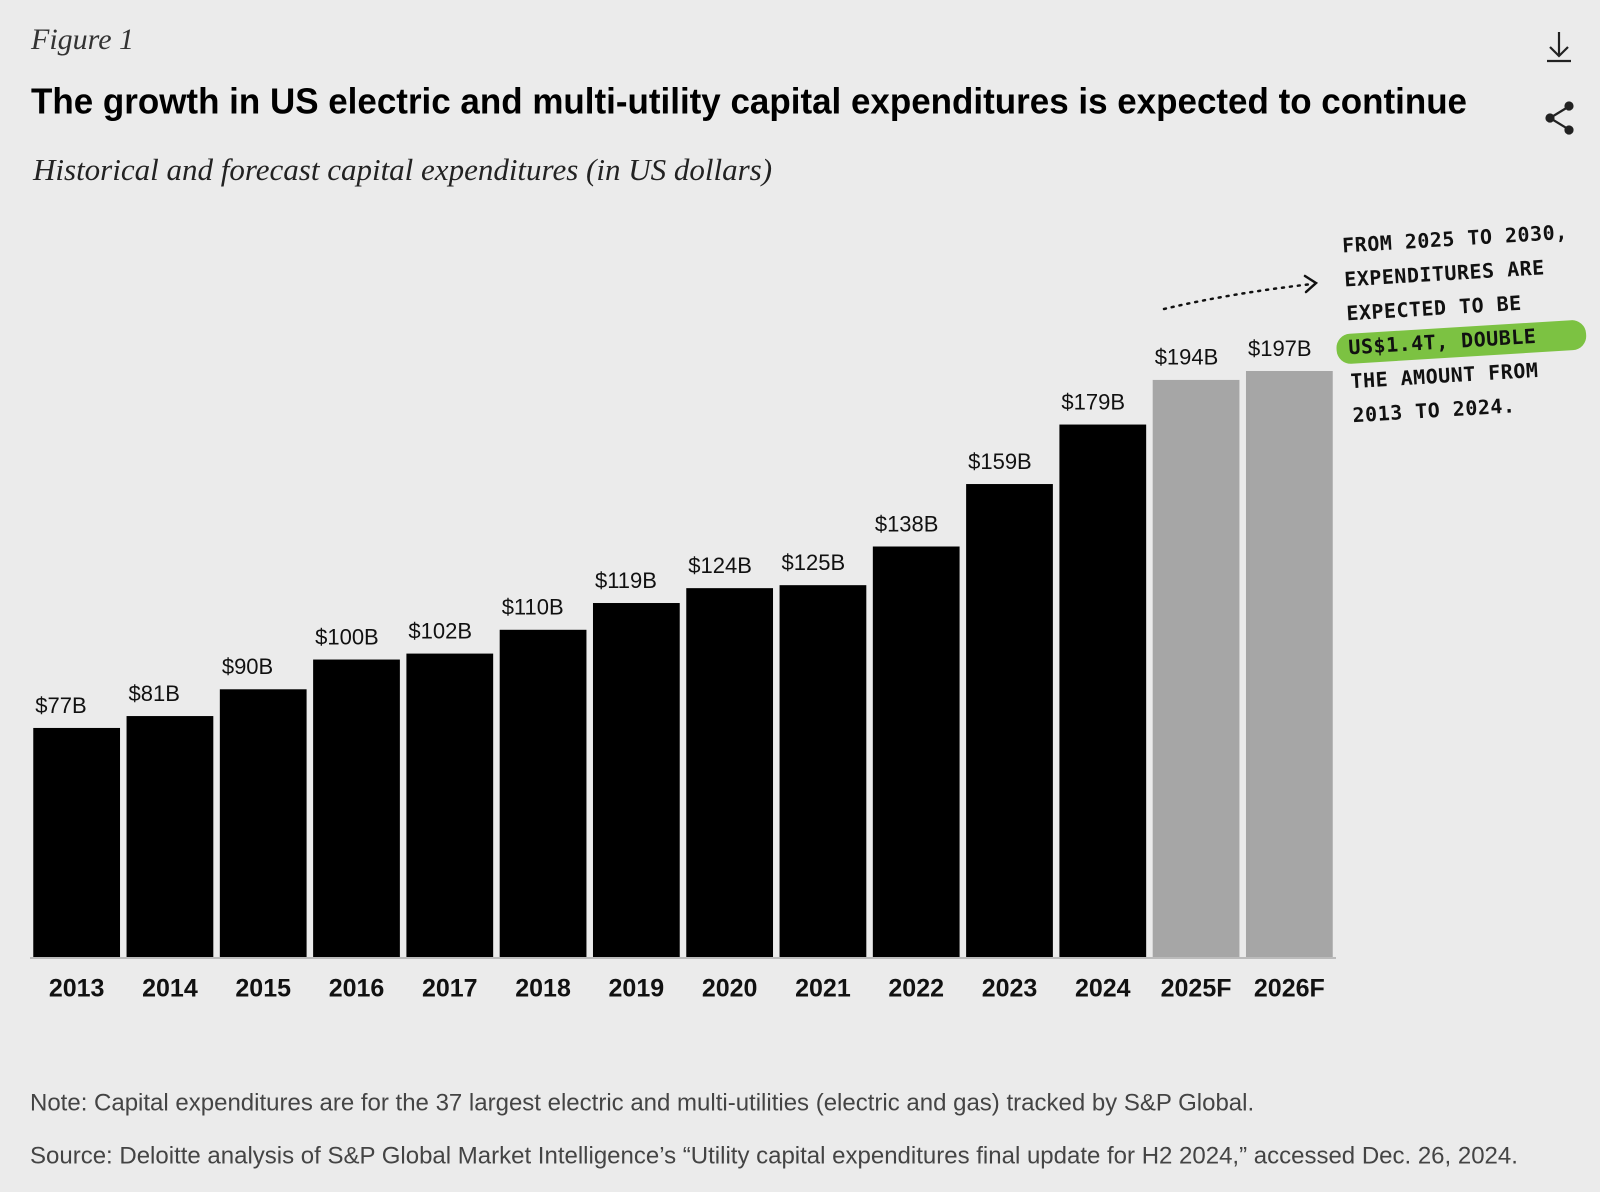 The image size is (1600, 1192). What do you see at coordinates (1093, 401) in the screenshot?
I see `value-label: $179B` at bounding box center [1093, 401].